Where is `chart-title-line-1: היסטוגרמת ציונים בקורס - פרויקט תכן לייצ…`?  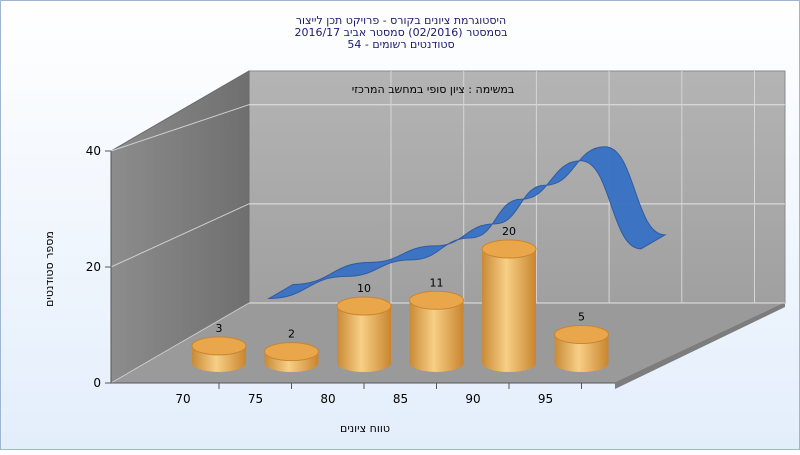
chart-title-line-1: היסטוגרמת ציונים בקורס - פרויקט תכן לייצ… is located at coordinates (401, 20).